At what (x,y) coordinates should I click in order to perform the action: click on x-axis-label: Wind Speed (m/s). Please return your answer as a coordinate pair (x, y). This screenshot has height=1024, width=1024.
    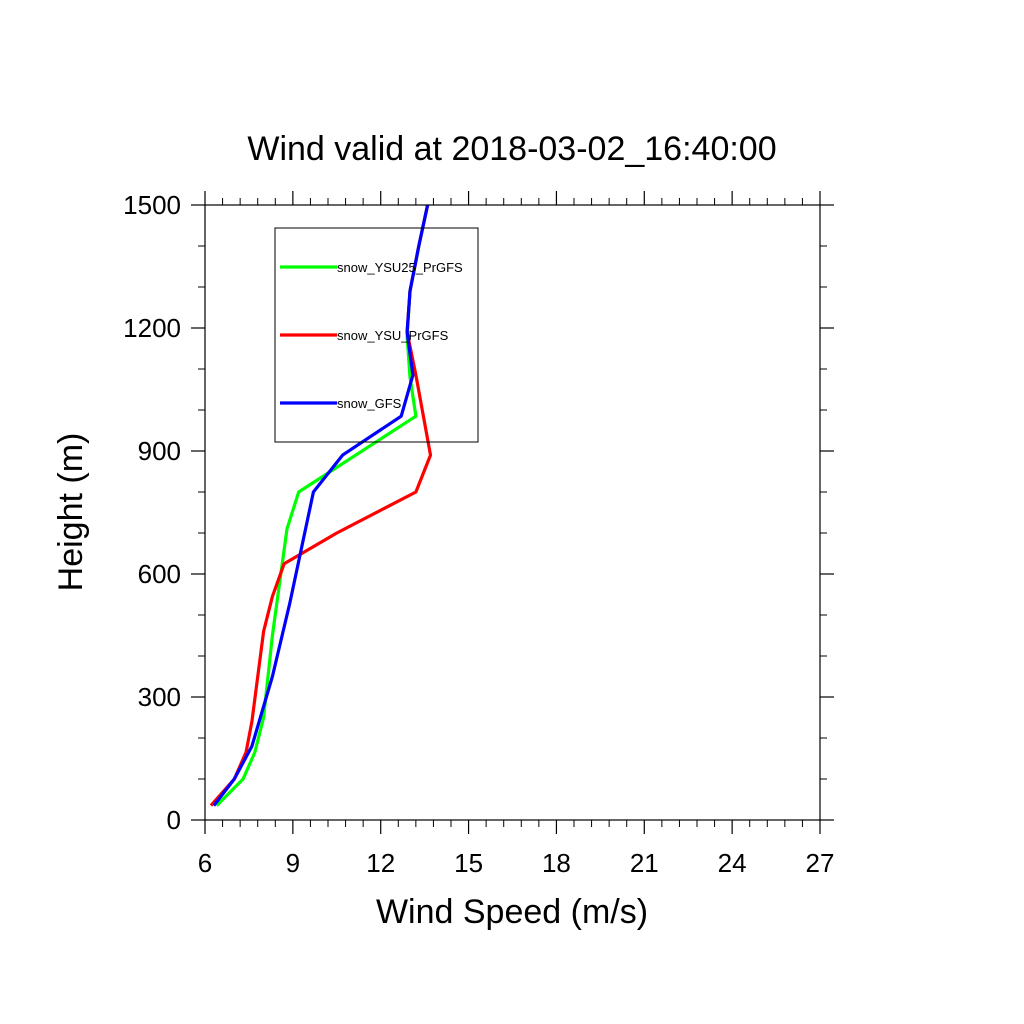
    Looking at the image, I should click on (512, 912).